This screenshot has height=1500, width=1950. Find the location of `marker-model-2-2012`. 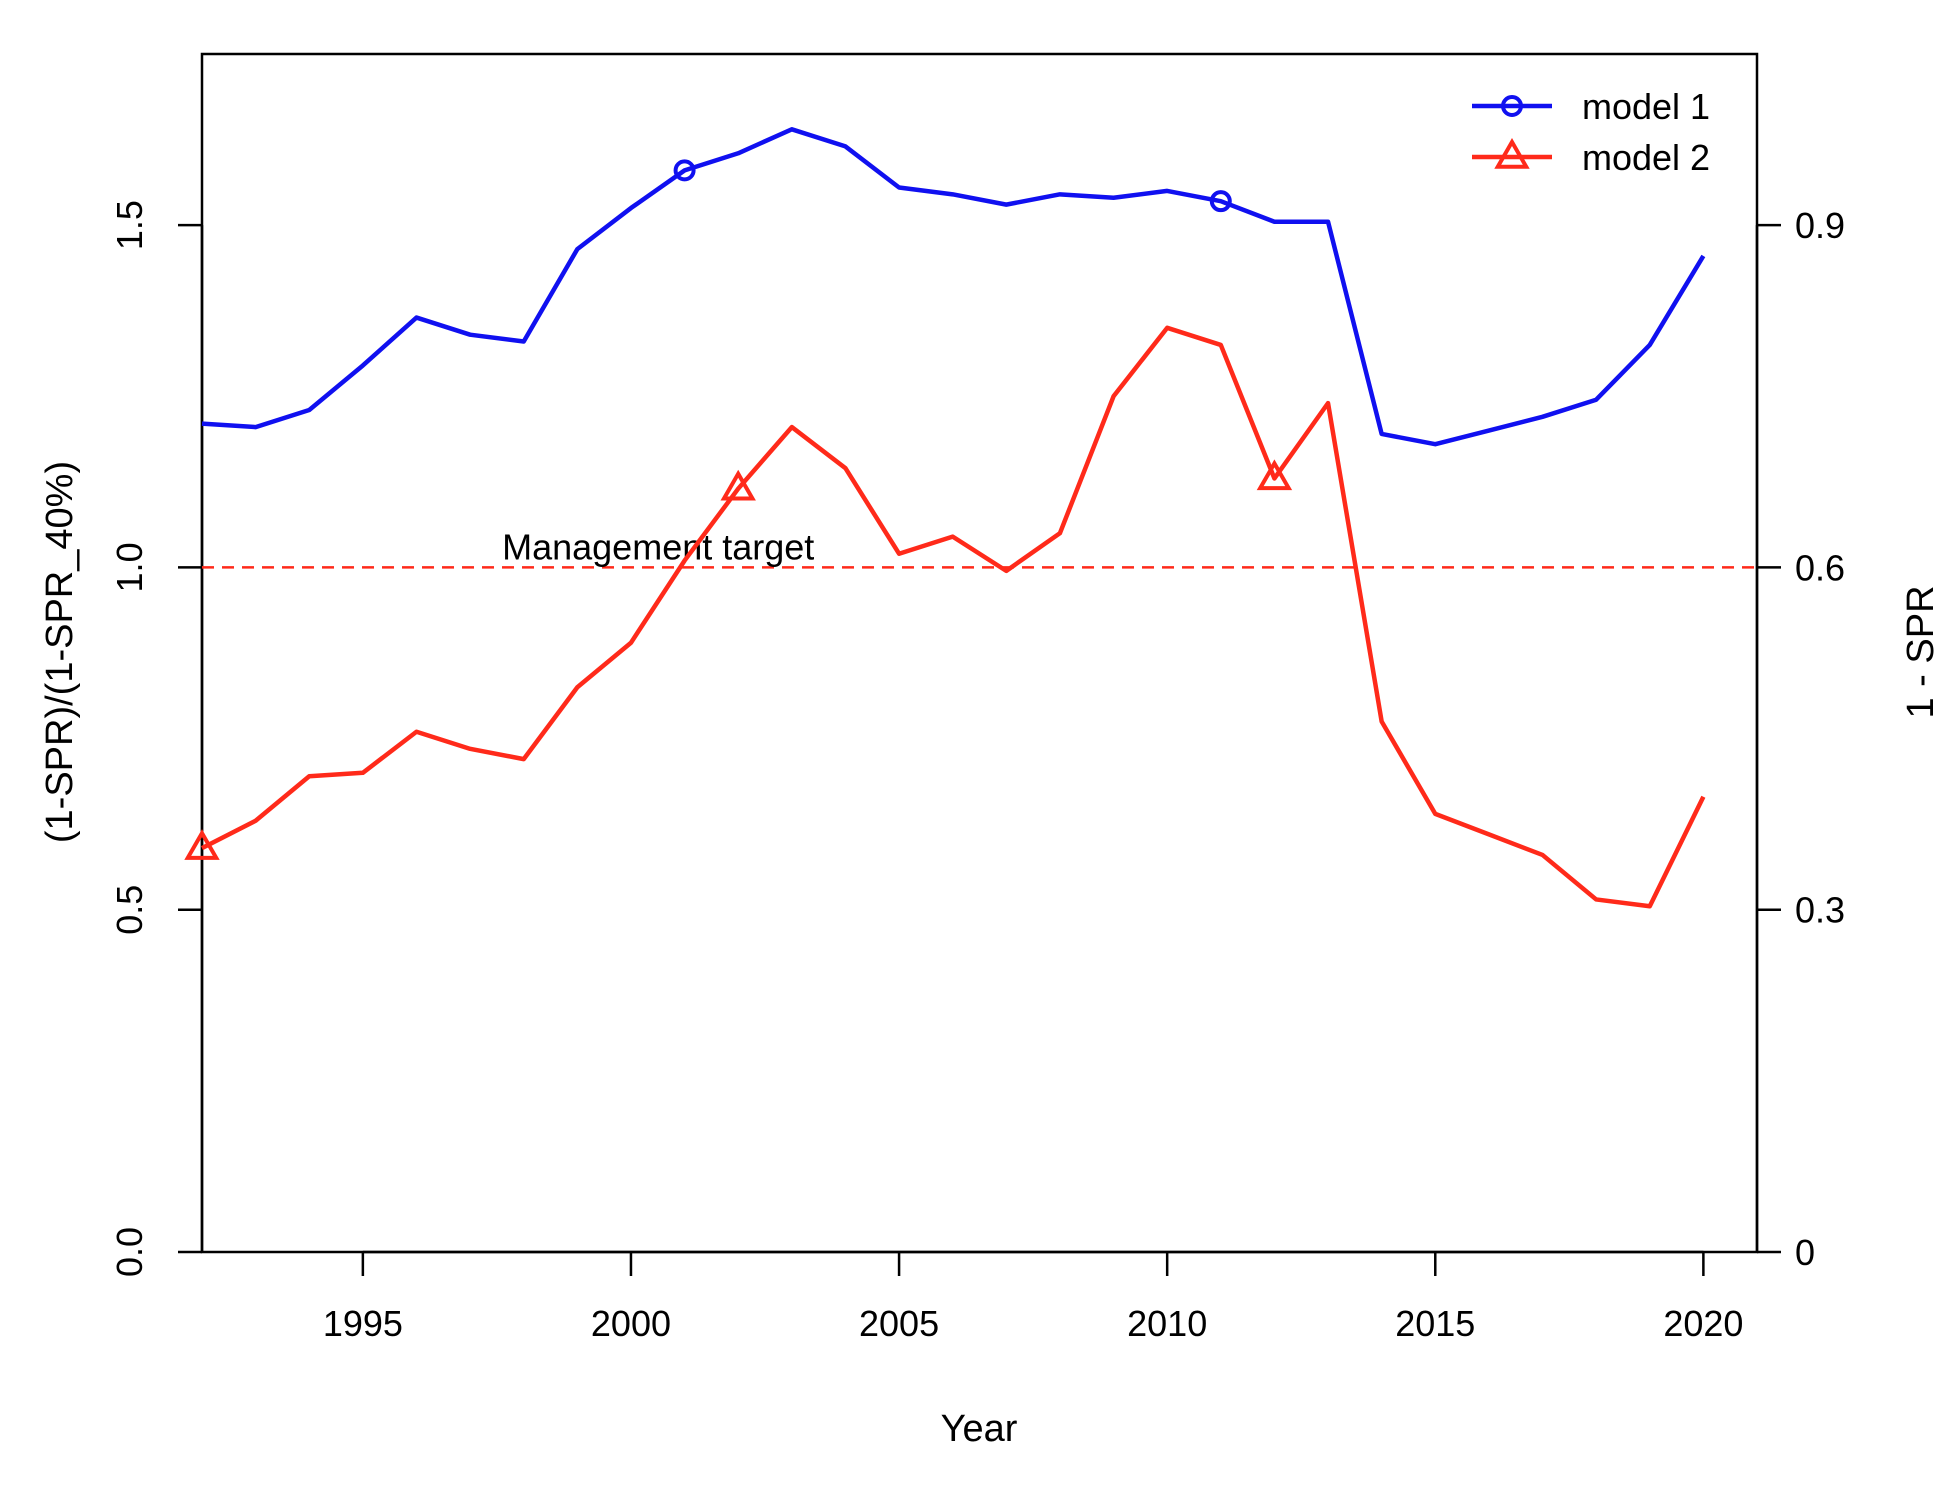

marker-model-2-2012 is located at coordinates (1274, 475).